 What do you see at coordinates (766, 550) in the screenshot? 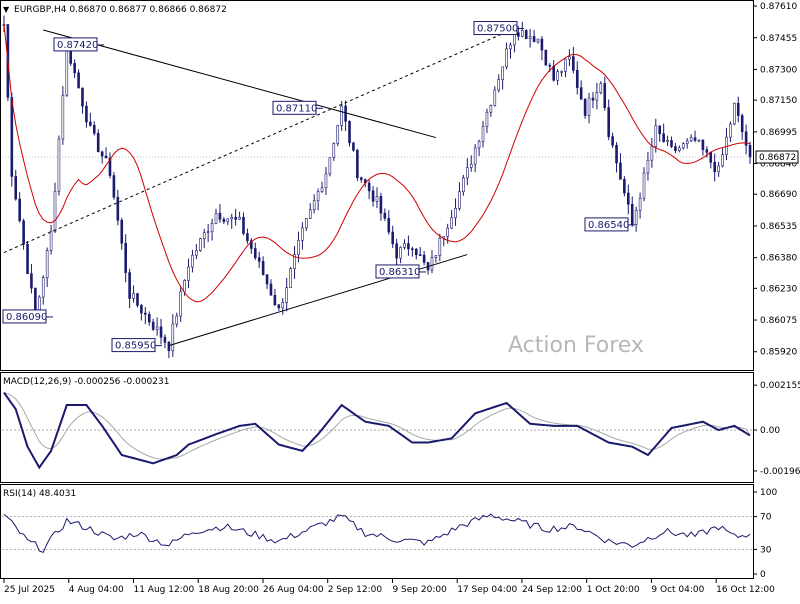
I see `rsi-y-tick-label: 30` at bounding box center [766, 550].